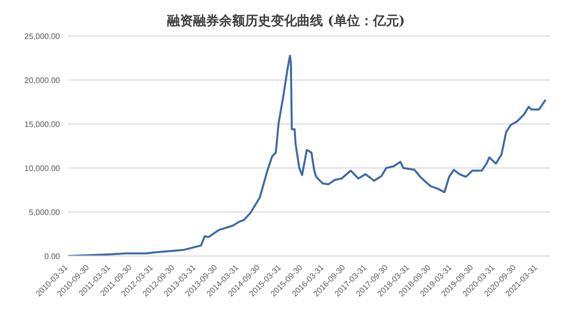 Image resolution: width=572 pixels, height=322 pixels. Describe the element at coordinates (42, 168) in the screenshot. I see `y-tick-label: 10,000.00` at that location.